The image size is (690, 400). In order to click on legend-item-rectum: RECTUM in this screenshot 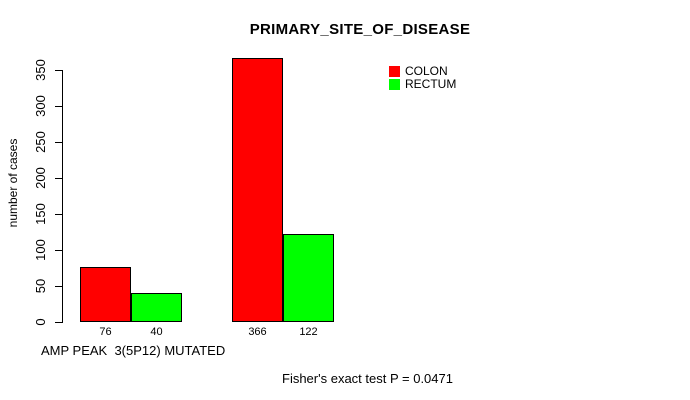, I will do `click(422, 84)`.